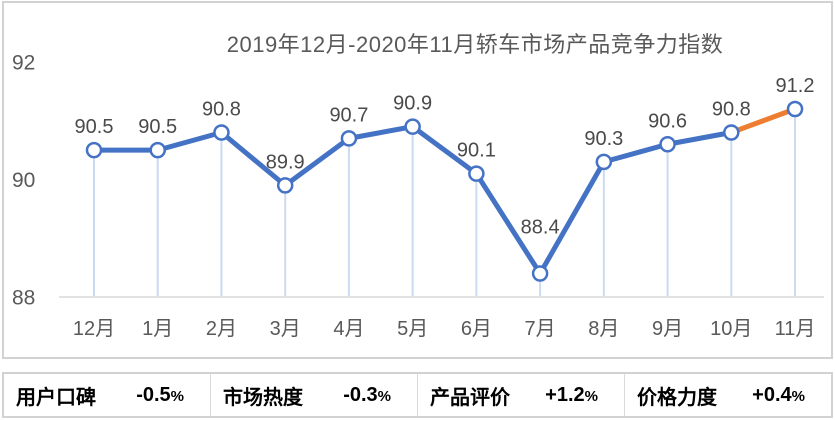  Describe the element at coordinates (157, 329) in the screenshot. I see `x-tick-label: 1月` at that location.